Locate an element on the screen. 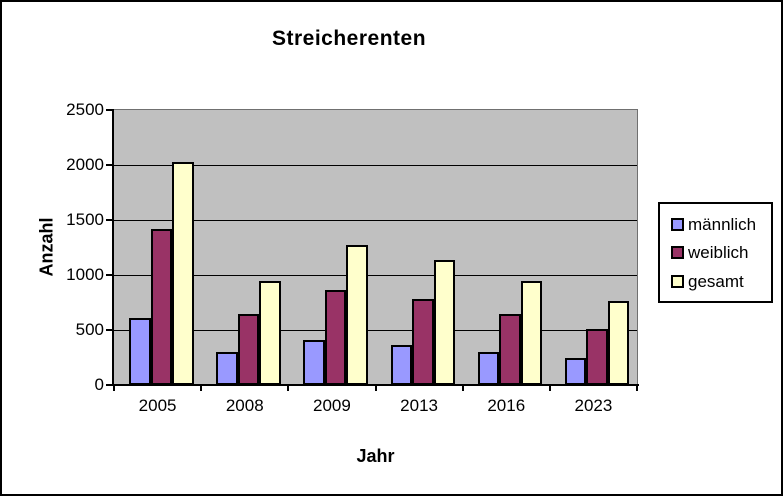  legend-label-männlich: männlich is located at coordinates (722, 224).